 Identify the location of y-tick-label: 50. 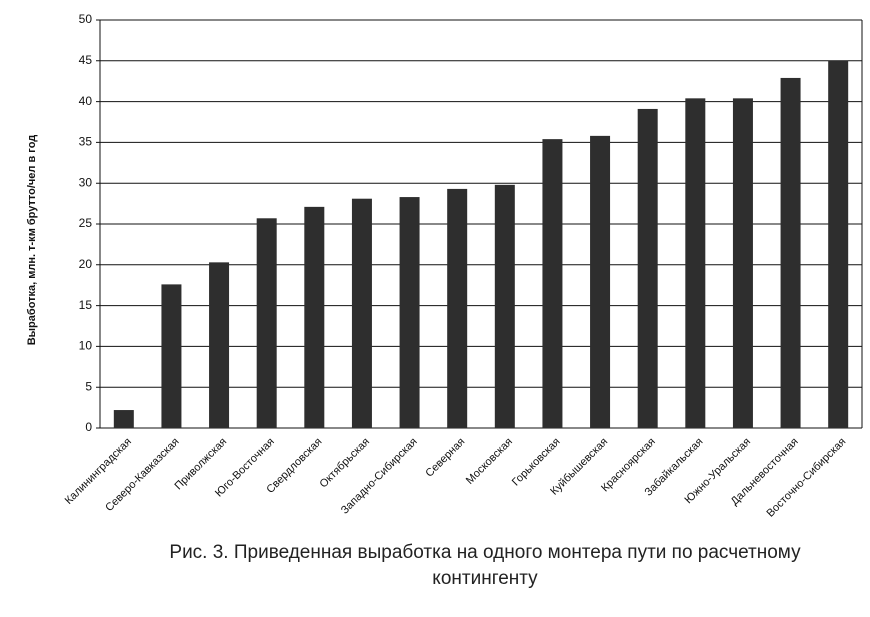
(86, 19).